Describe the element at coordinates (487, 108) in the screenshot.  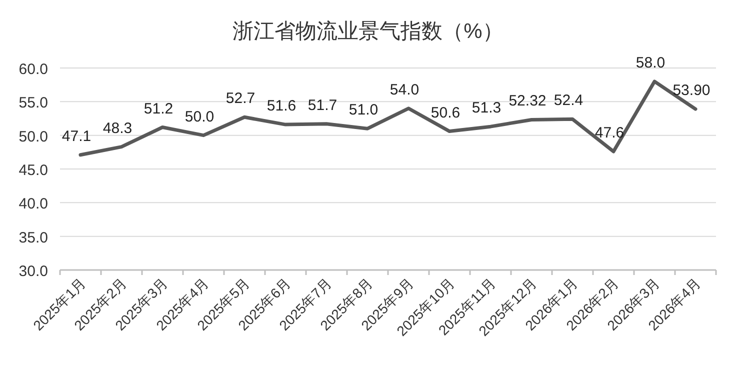
I see `data-label: 51.3` at that location.